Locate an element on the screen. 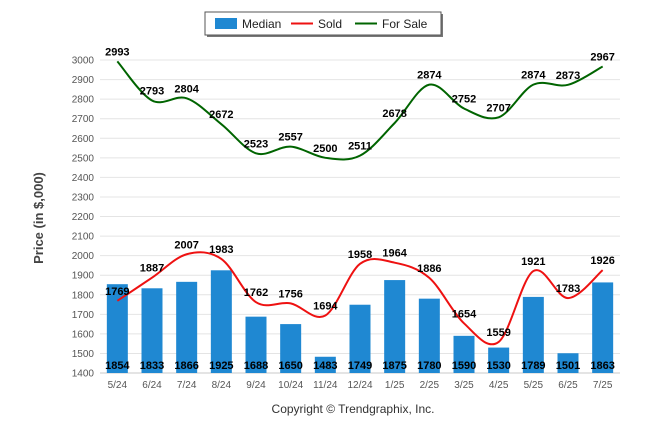  legend-label: Sold is located at coordinates (330, 24).